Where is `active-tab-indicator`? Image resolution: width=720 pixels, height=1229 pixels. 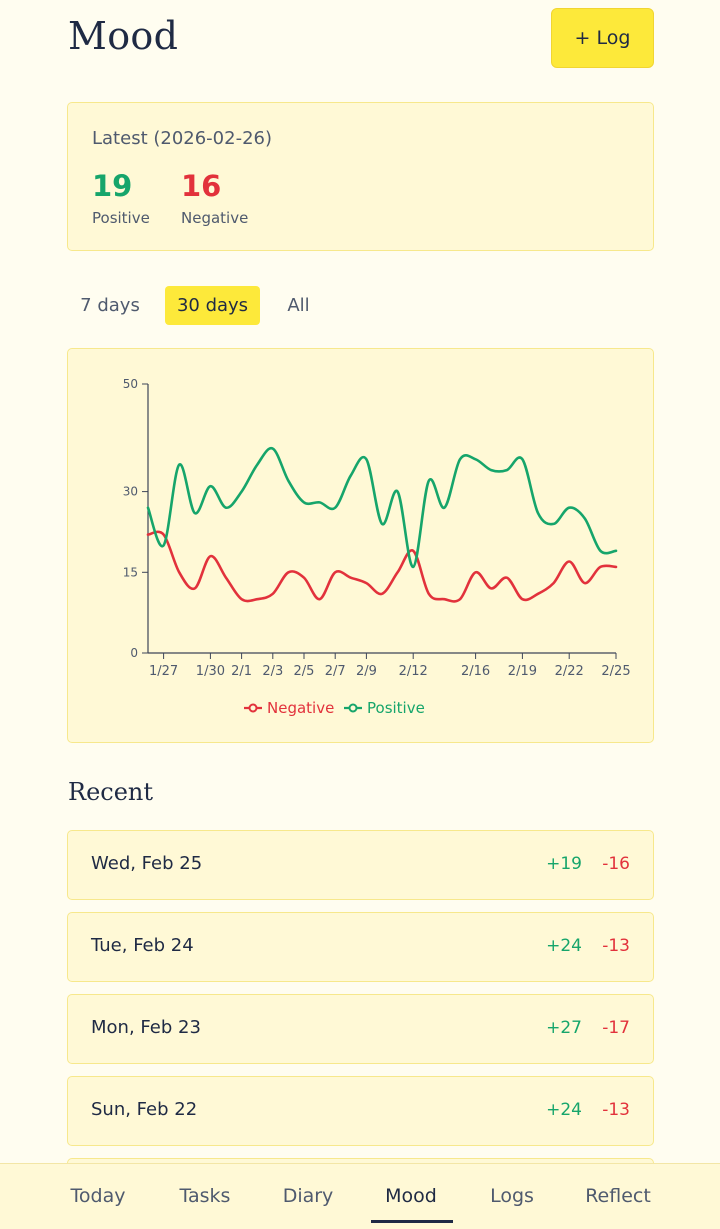 active-tab-indicator is located at coordinates (412, 1221).